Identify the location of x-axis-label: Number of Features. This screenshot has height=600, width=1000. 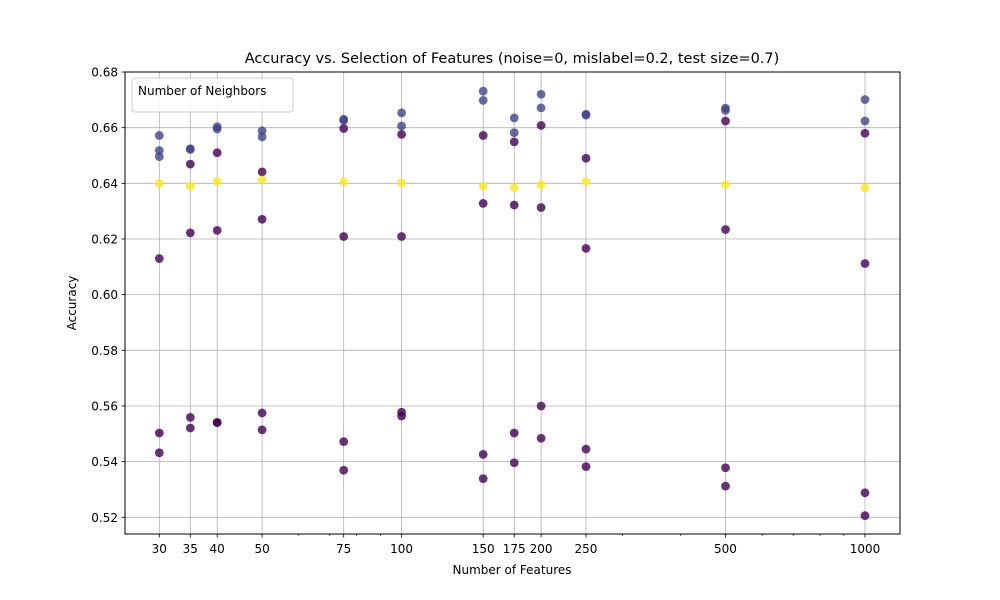
(512, 570).